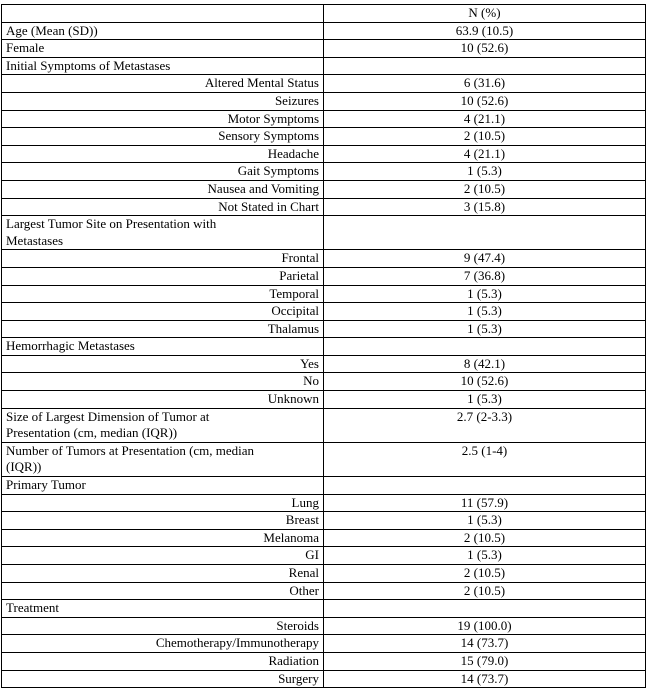  What do you see at coordinates (323, 520) in the screenshot?
I see `table-row: Breast 1 (5.3)` at bounding box center [323, 520].